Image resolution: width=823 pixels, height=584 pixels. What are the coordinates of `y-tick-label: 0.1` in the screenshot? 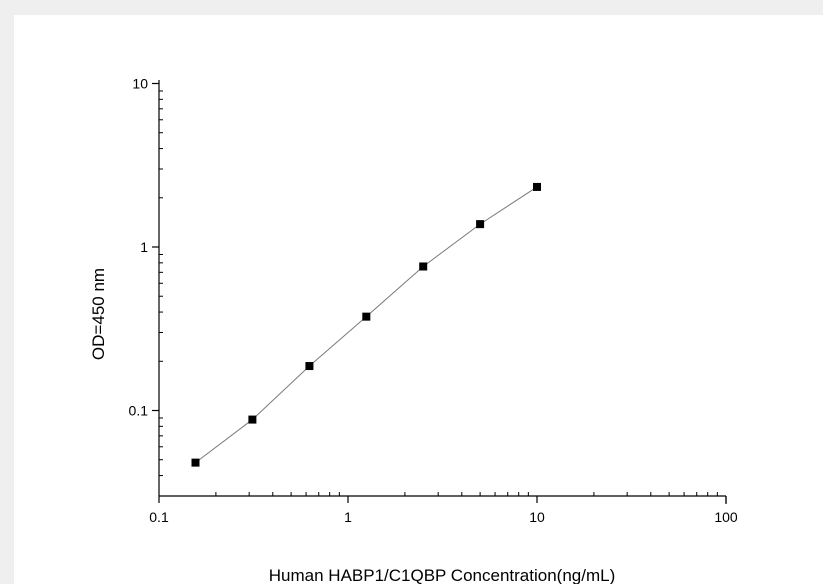 It's located at (139, 411).